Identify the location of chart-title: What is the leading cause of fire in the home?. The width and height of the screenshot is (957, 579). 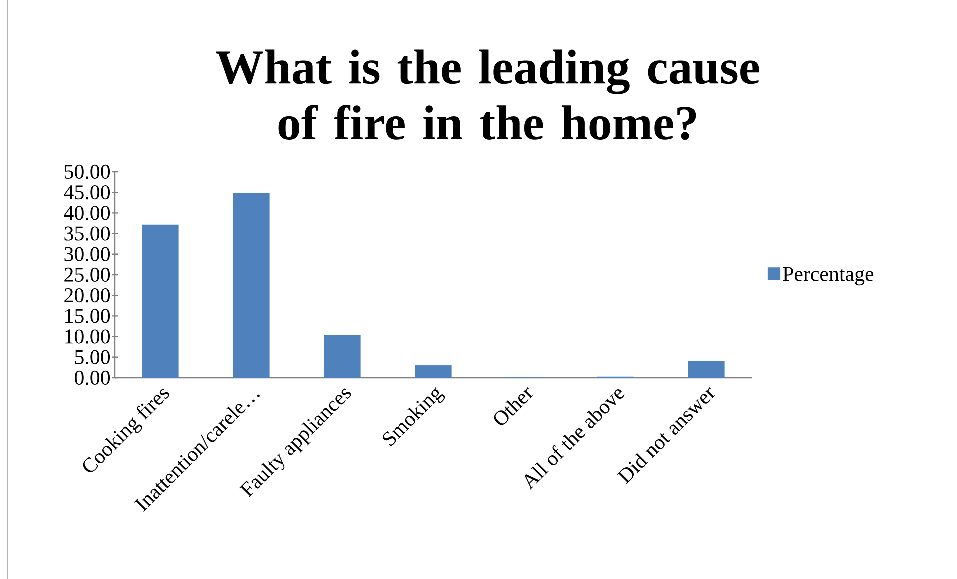
(488, 95).